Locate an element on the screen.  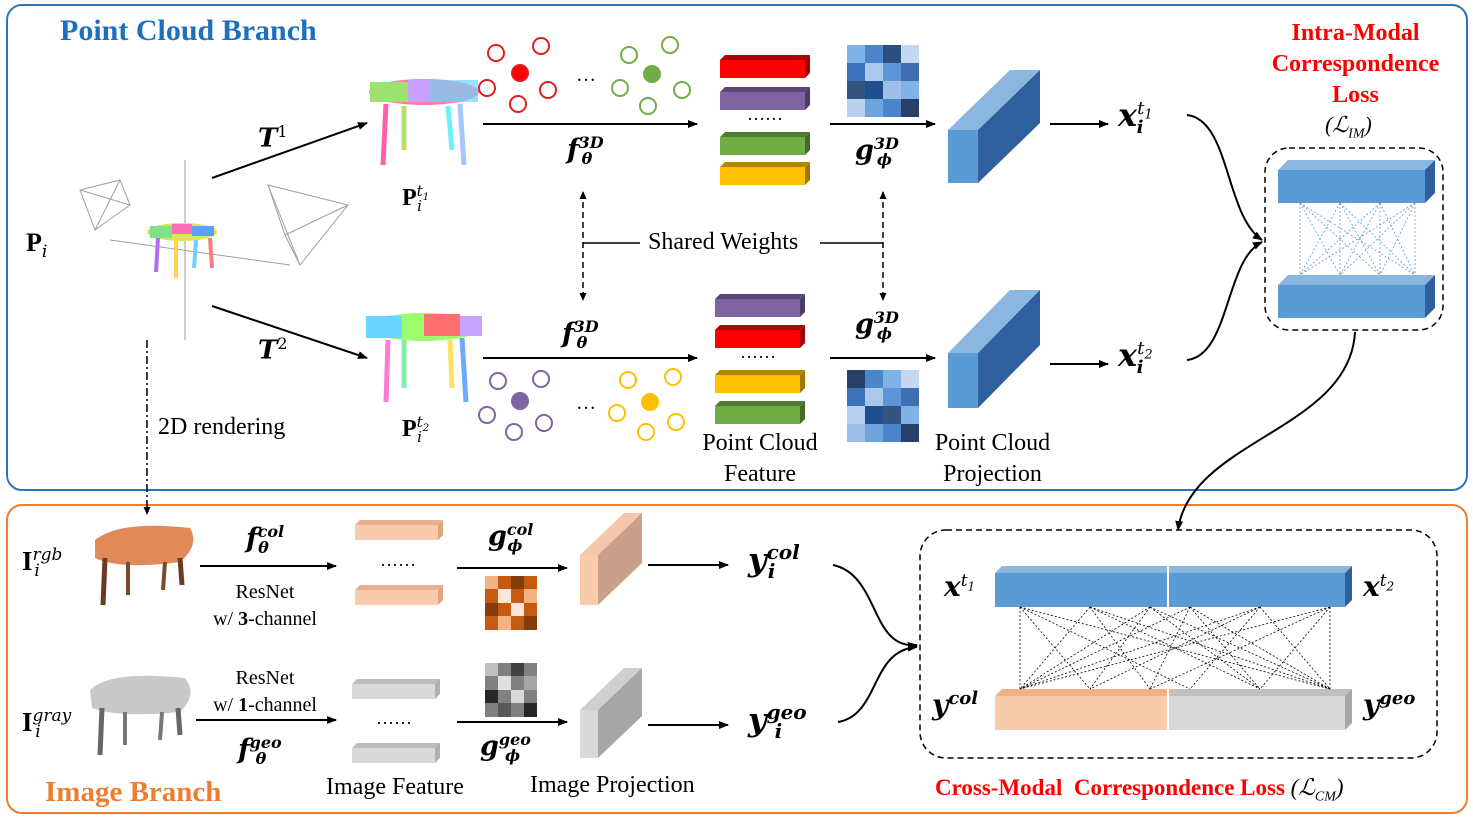
gray-feature-stack is located at coordinates (396, 721).